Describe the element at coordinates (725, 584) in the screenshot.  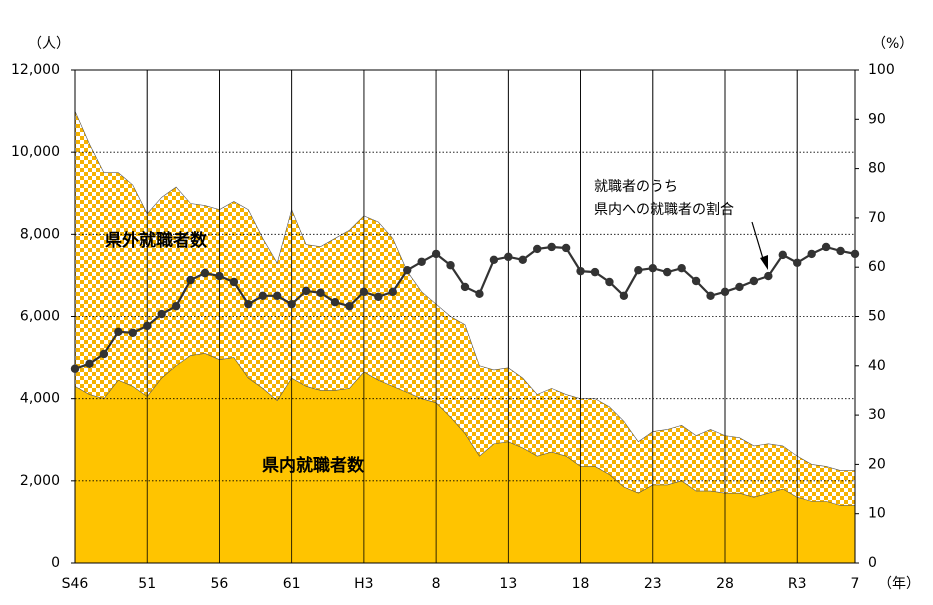
I see `x-tick-label: 28` at that location.